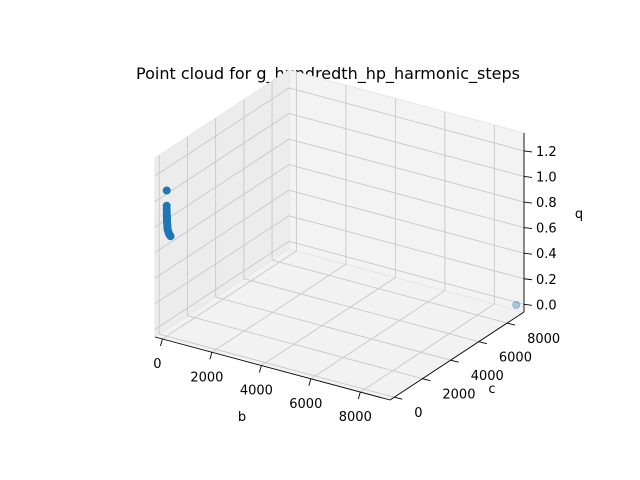 The image size is (640, 480). I want to click on y-tick-label: 0, so click(418, 413).